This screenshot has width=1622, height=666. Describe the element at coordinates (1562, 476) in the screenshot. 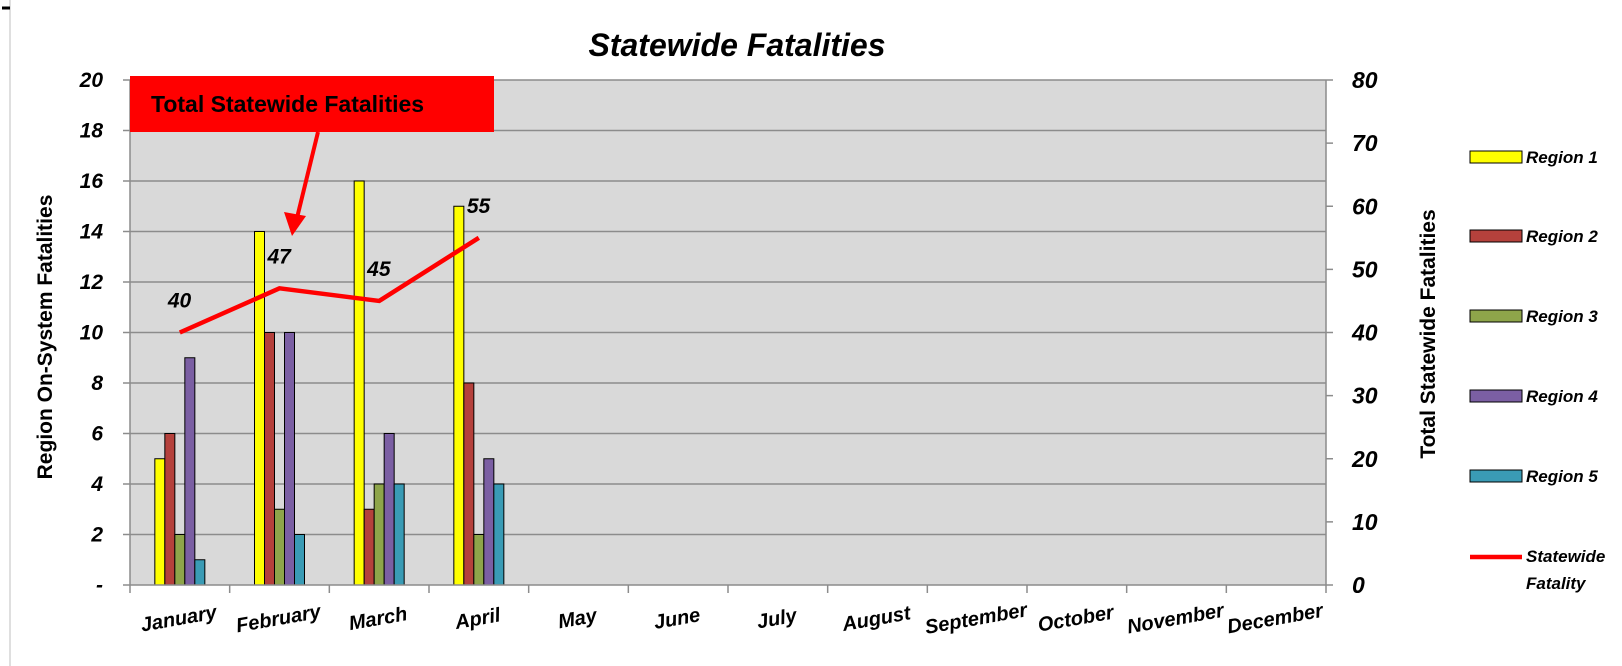

I see `legend-label: Region 5` at that location.